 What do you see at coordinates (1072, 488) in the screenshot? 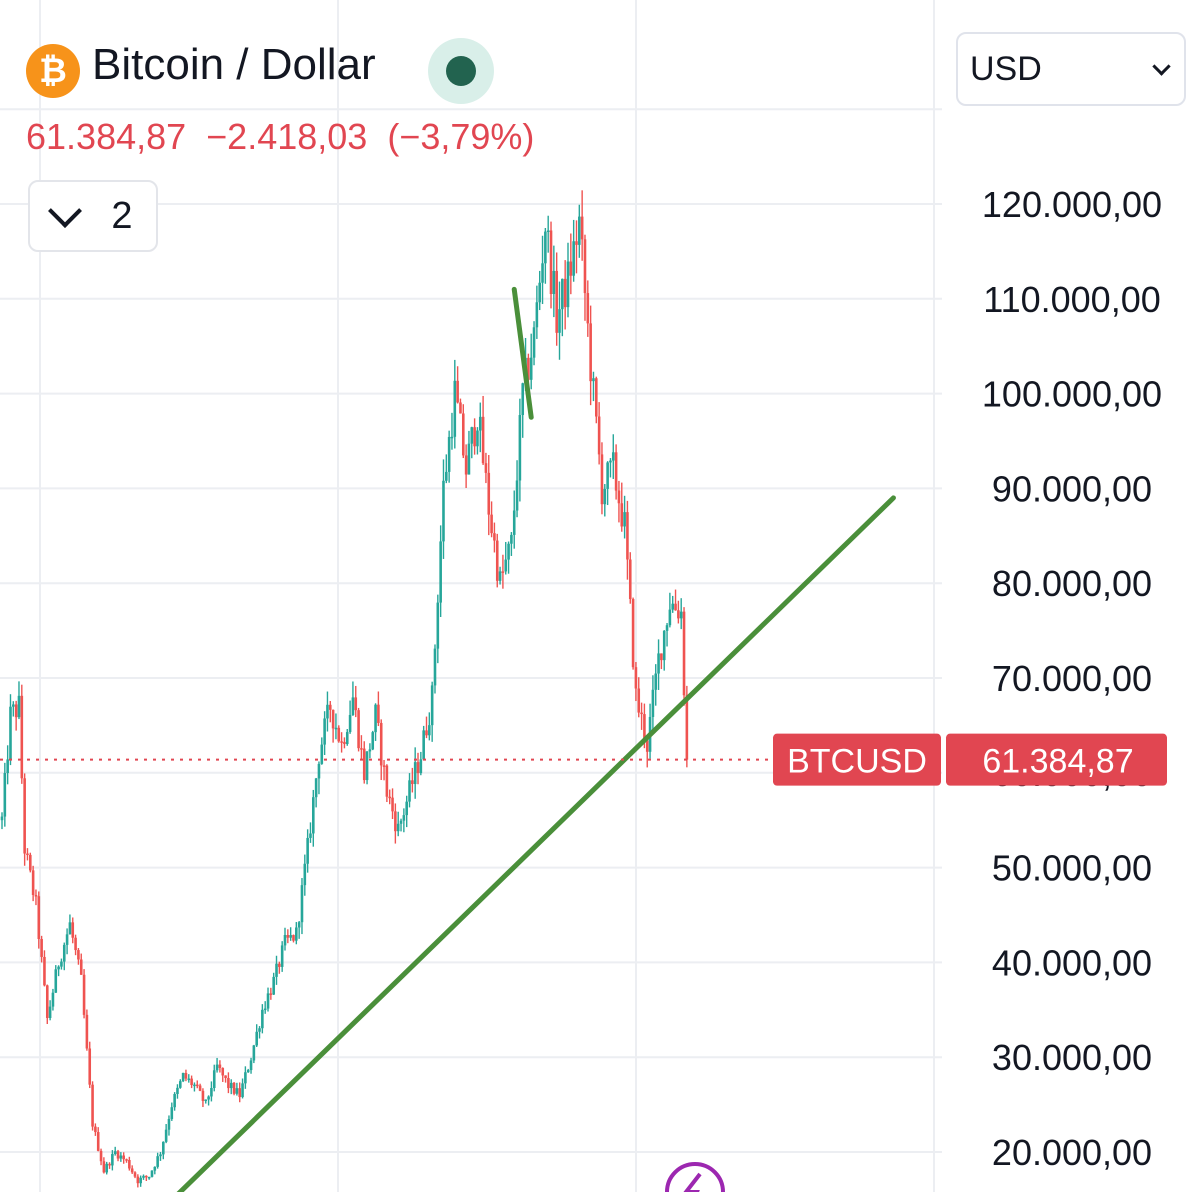
I see `price-axis-tick-label: 90.000,00` at bounding box center [1072, 488].